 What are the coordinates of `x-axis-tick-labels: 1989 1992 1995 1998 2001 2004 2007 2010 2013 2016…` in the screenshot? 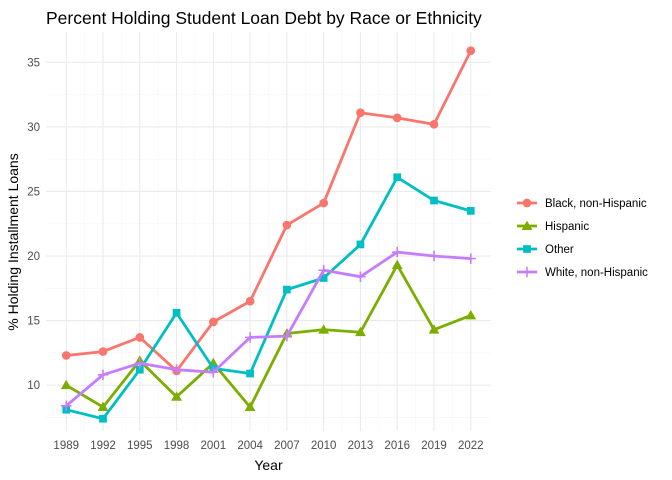 It's located at (268, 446).